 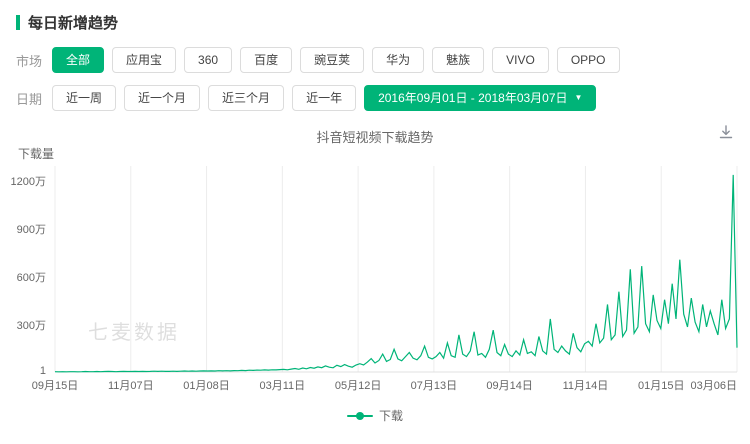 I want to click on watermark: 七麦数据, so click(x=134, y=333).